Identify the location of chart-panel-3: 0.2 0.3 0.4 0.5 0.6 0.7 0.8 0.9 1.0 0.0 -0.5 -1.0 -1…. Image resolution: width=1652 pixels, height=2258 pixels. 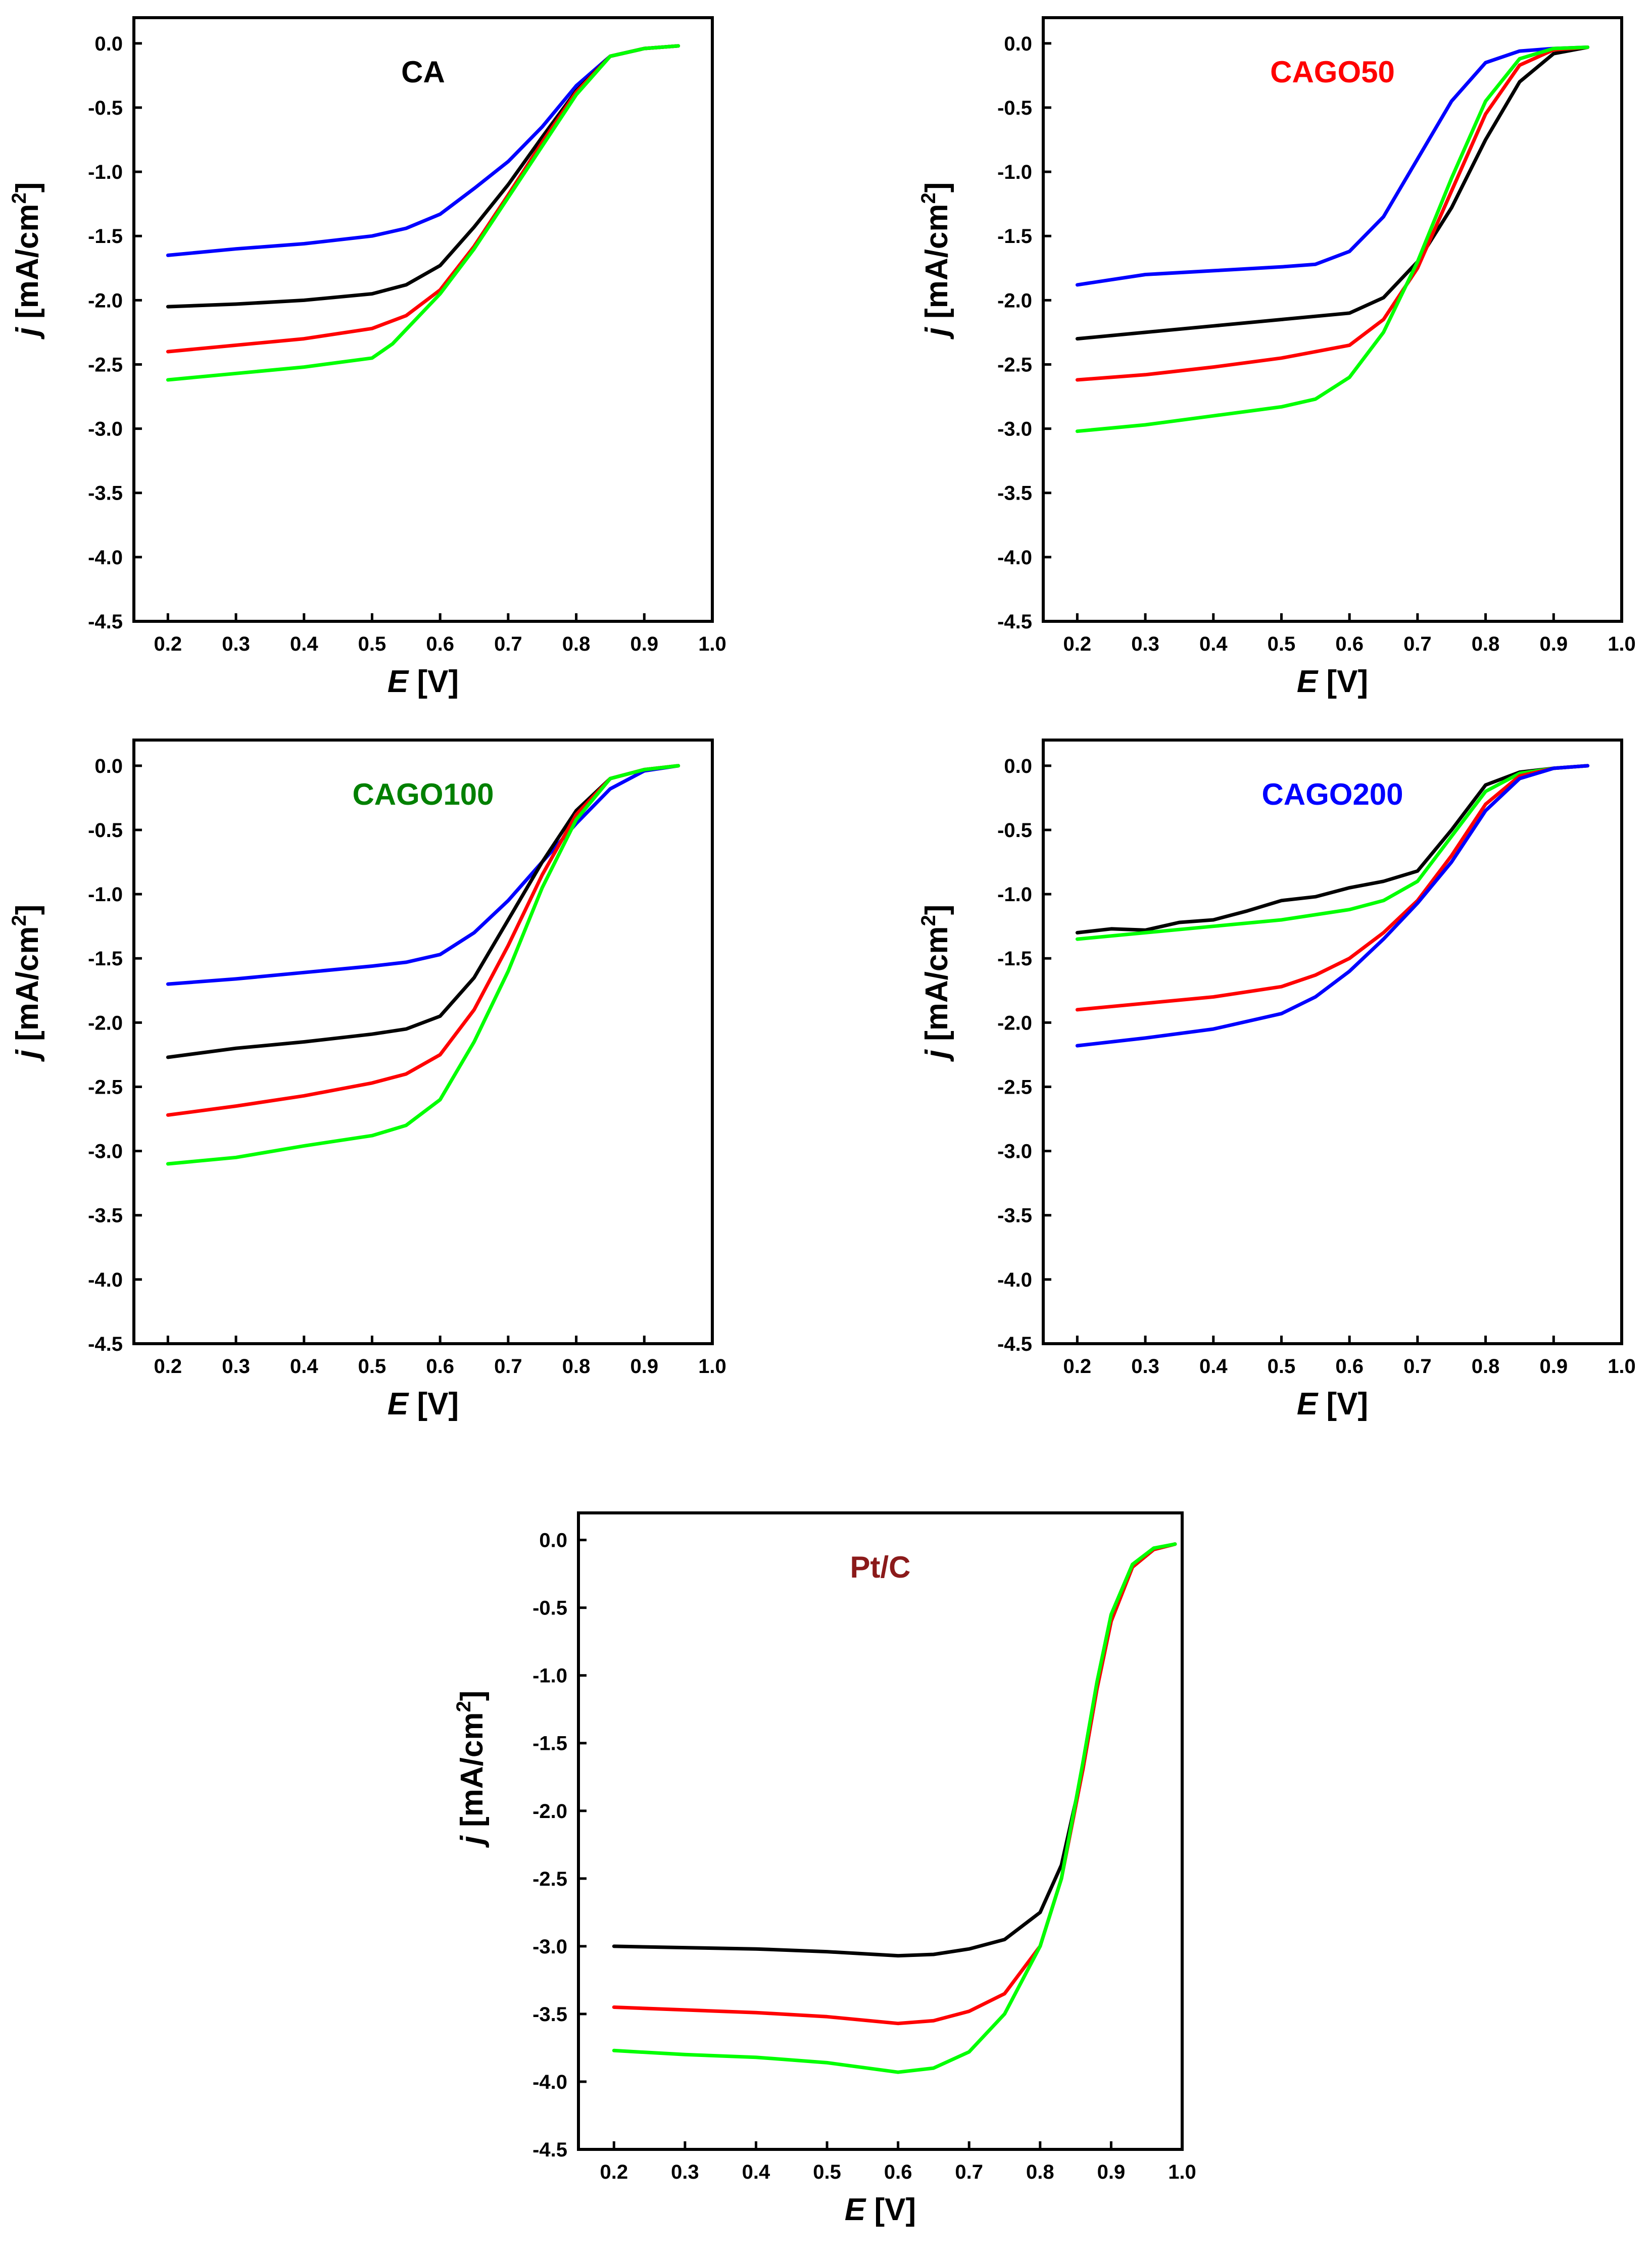
(367, 1080).